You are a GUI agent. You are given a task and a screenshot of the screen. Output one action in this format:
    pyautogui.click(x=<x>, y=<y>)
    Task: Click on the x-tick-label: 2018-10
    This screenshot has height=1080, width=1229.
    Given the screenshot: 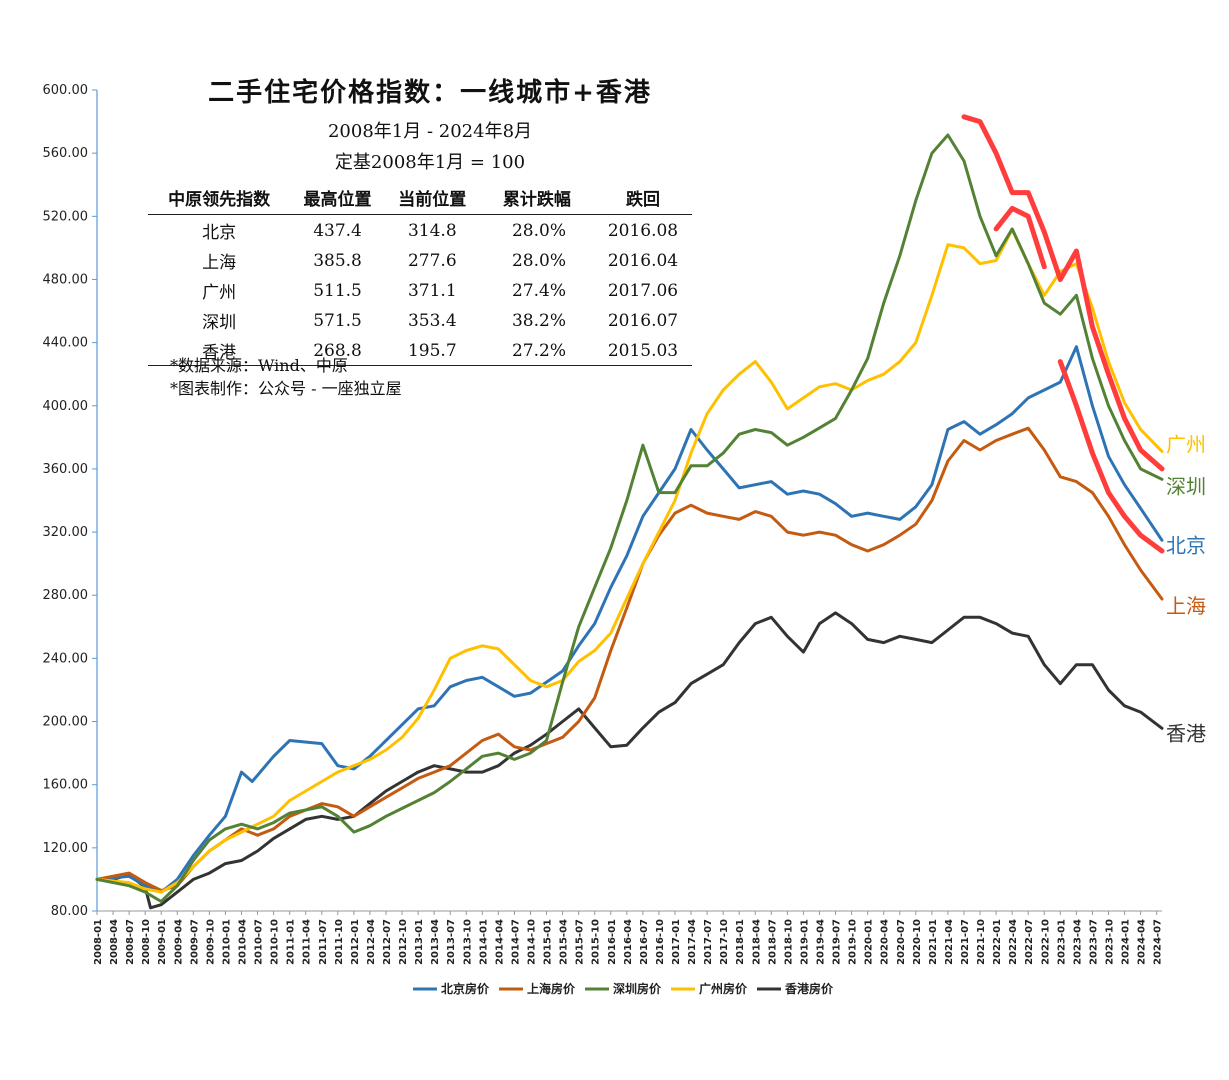 What is the action you would take?
    pyautogui.click(x=788, y=942)
    